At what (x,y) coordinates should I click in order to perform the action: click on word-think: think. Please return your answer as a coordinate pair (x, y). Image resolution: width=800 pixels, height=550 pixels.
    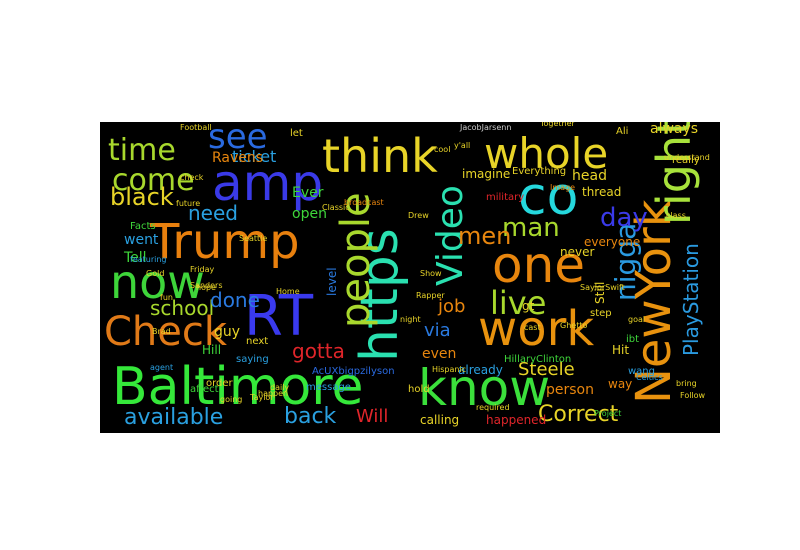
    Looking at the image, I should click on (380, 156).